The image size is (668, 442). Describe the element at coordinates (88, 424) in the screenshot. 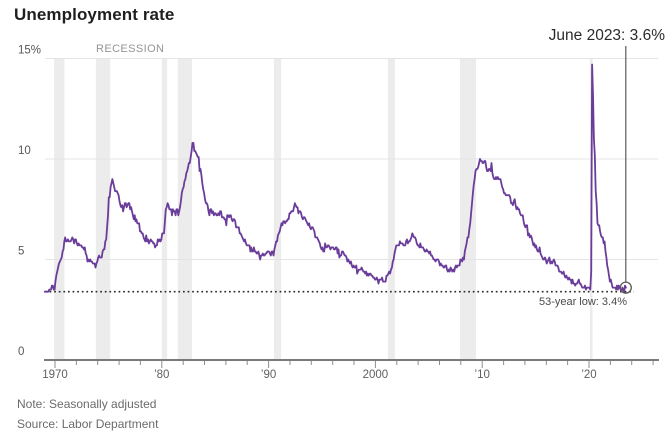

I see `chart-source: Source: Labor Department` at that location.